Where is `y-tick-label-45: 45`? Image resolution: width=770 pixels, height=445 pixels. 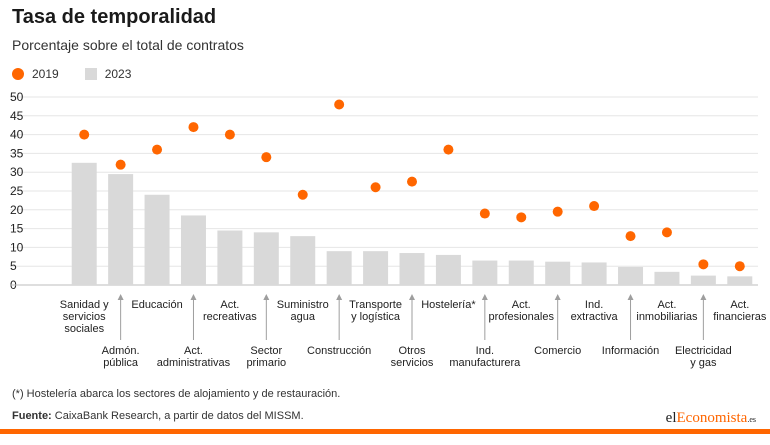 y-tick-label-45: 45 is located at coordinates (17, 116).